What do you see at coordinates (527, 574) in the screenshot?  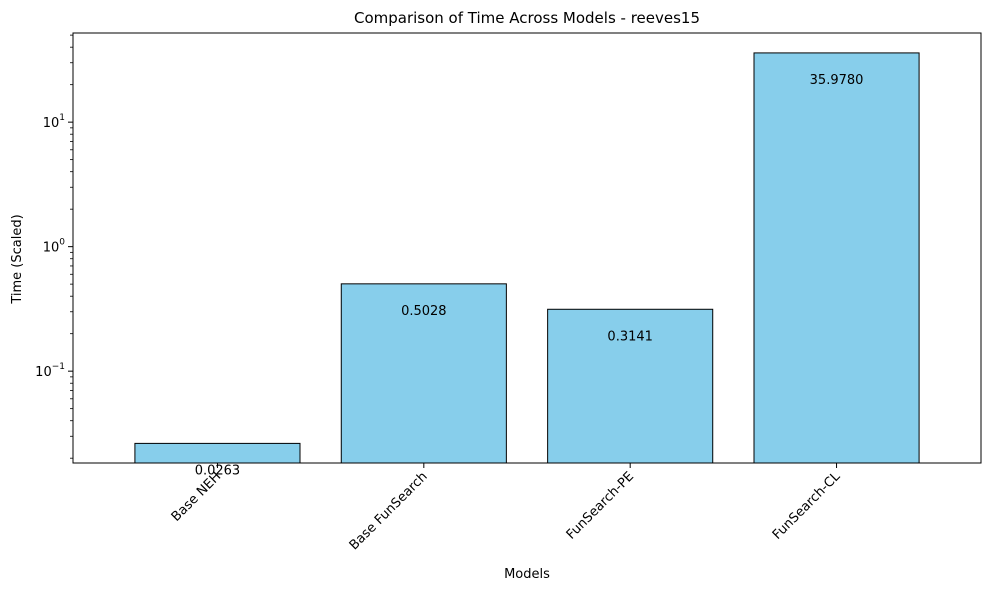 I see `x-axis-label: Models` at bounding box center [527, 574].